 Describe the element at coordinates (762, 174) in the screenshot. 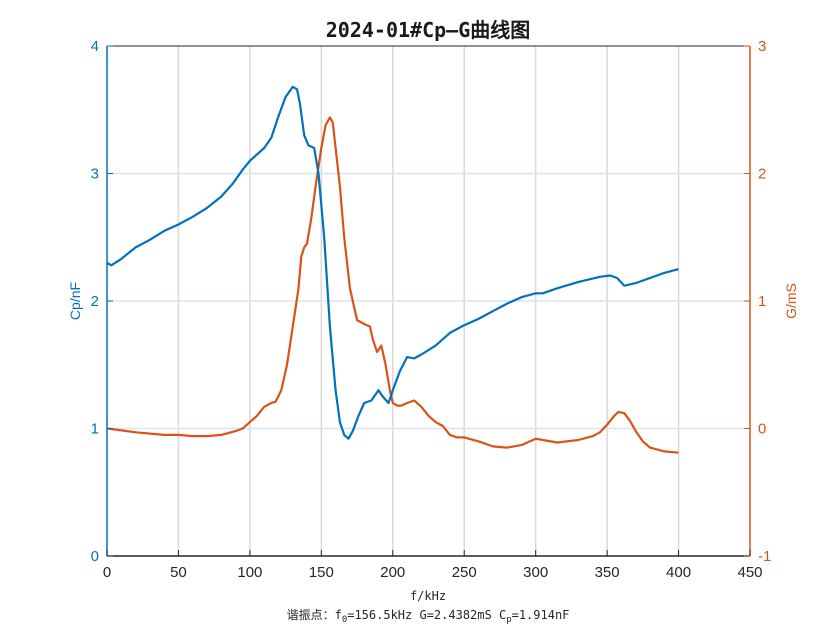

I see `y-right-tick-label: 2` at that location.